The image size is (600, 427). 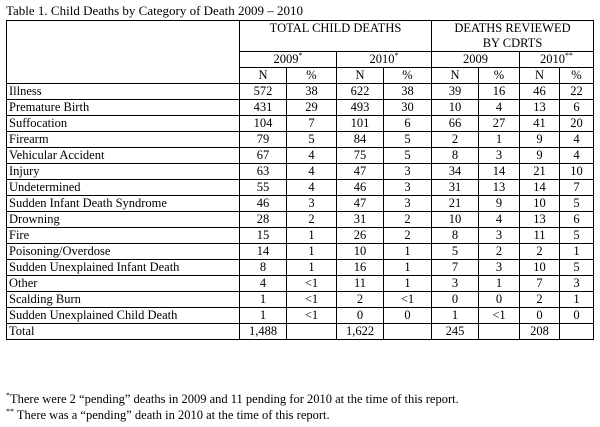 What do you see at coordinates (123, 299) in the screenshot?
I see `row-label: Scalding Burn` at bounding box center [123, 299].